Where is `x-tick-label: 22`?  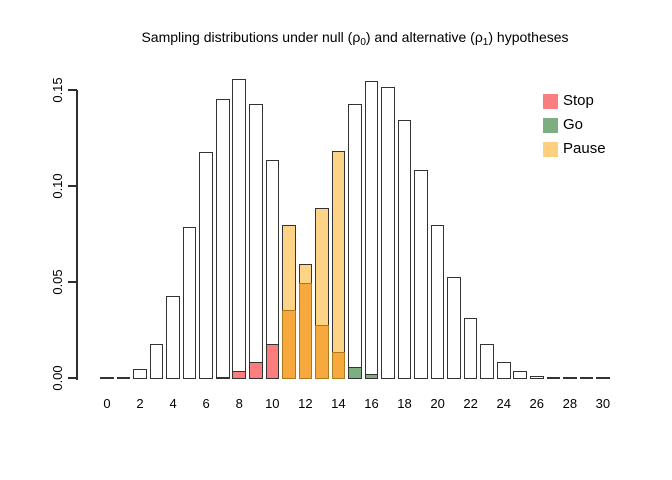
x-tick-label: 22 is located at coordinates (470, 403).